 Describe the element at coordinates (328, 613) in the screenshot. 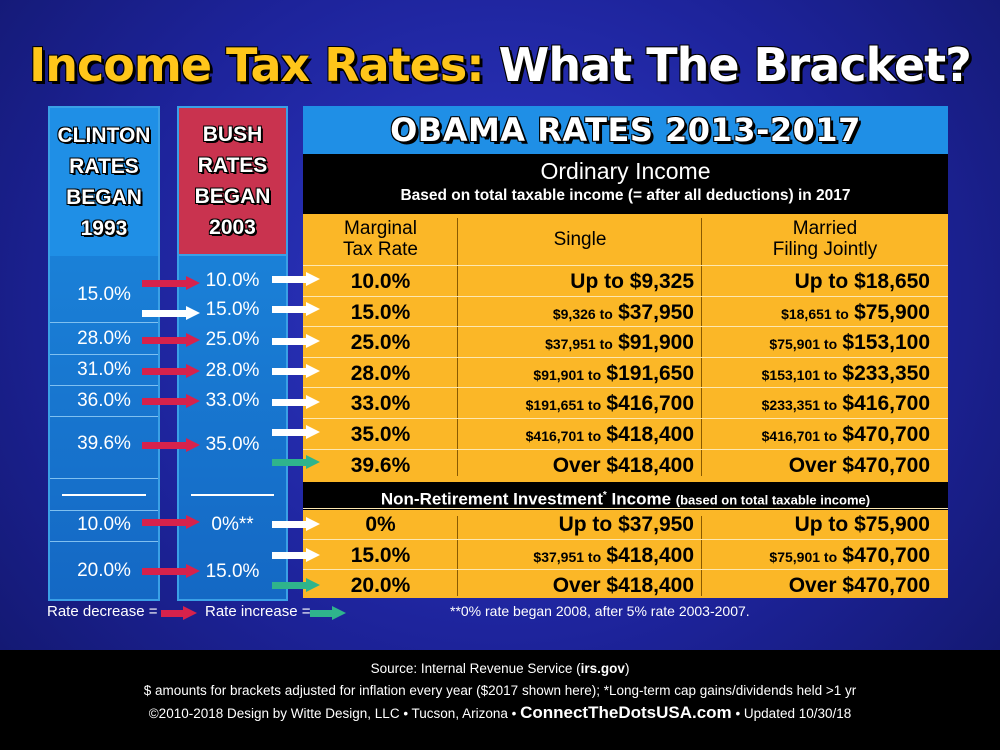

I see `legend-green-arrow` at that location.